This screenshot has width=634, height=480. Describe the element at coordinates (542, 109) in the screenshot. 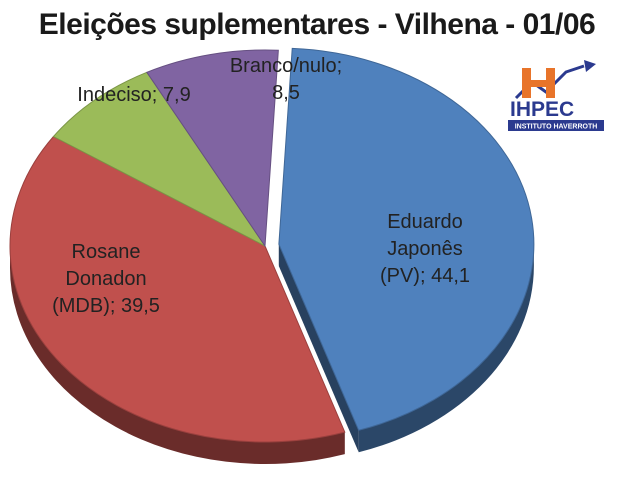

I see `logo-name: IHPEC` at that location.